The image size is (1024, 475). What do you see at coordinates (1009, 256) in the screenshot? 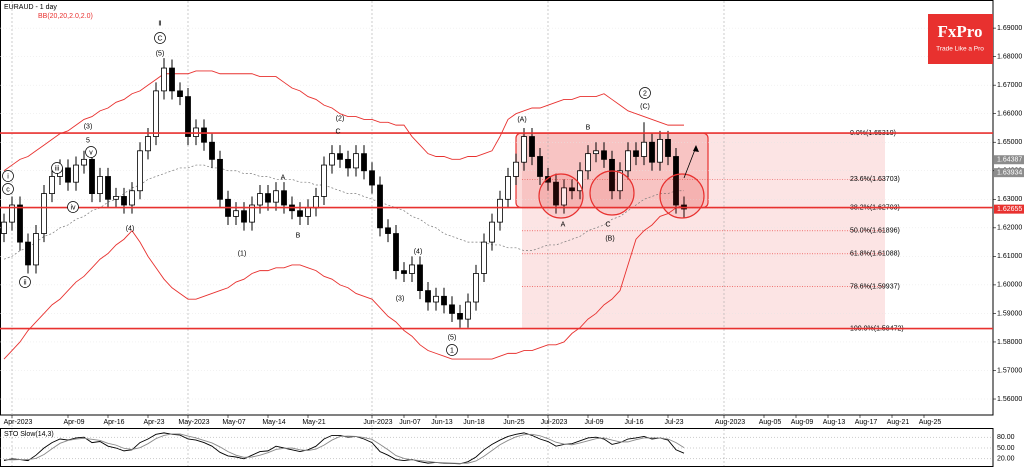
I see `y-tick-label: 1.61000` at bounding box center [1009, 256].